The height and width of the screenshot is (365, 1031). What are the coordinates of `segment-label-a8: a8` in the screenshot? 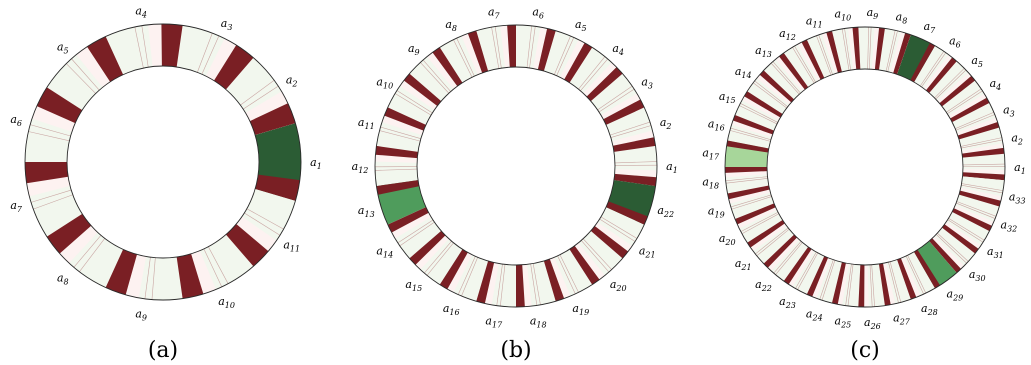 It's located at (451, 25).